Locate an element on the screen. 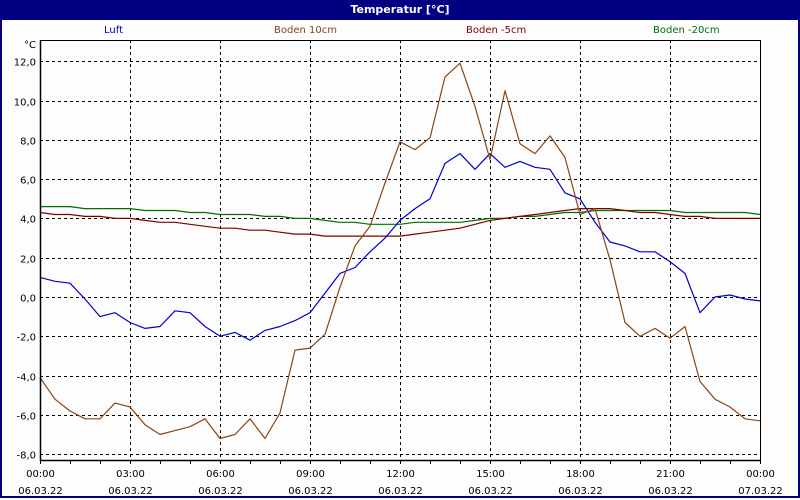  legend-luft: Luft is located at coordinates (113, 30).